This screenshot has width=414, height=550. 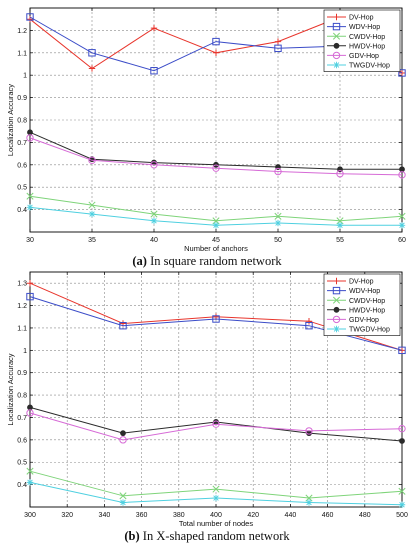 I want to click on x-tick-label: 380, so click(x=179, y=515).